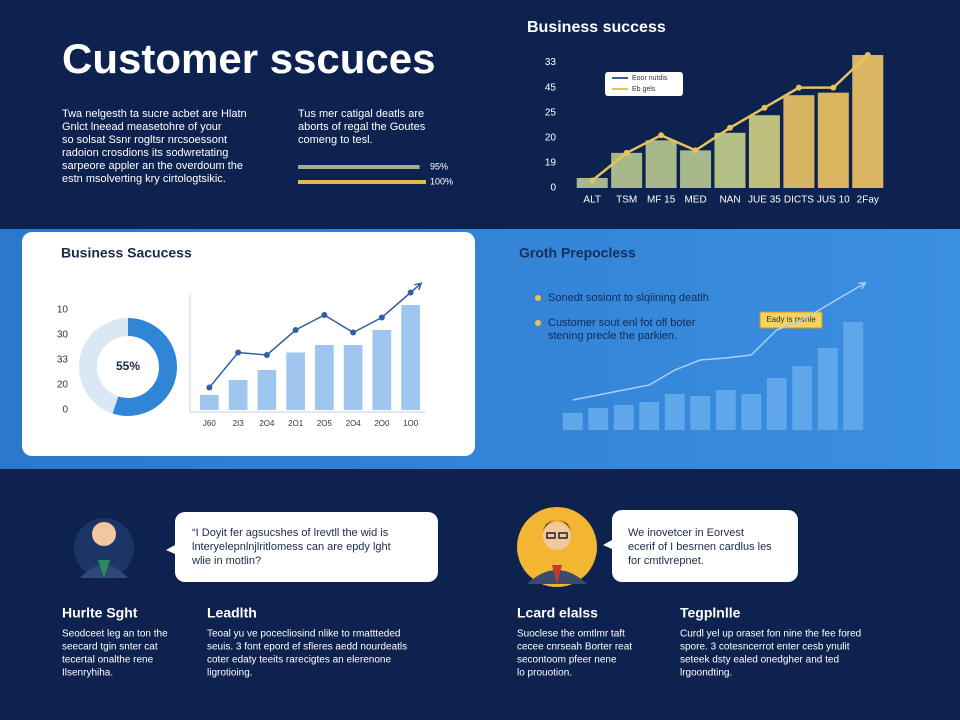  What do you see at coordinates (557, 613) in the screenshot?
I see `column-title: Lcard elalss` at bounding box center [557, 613].